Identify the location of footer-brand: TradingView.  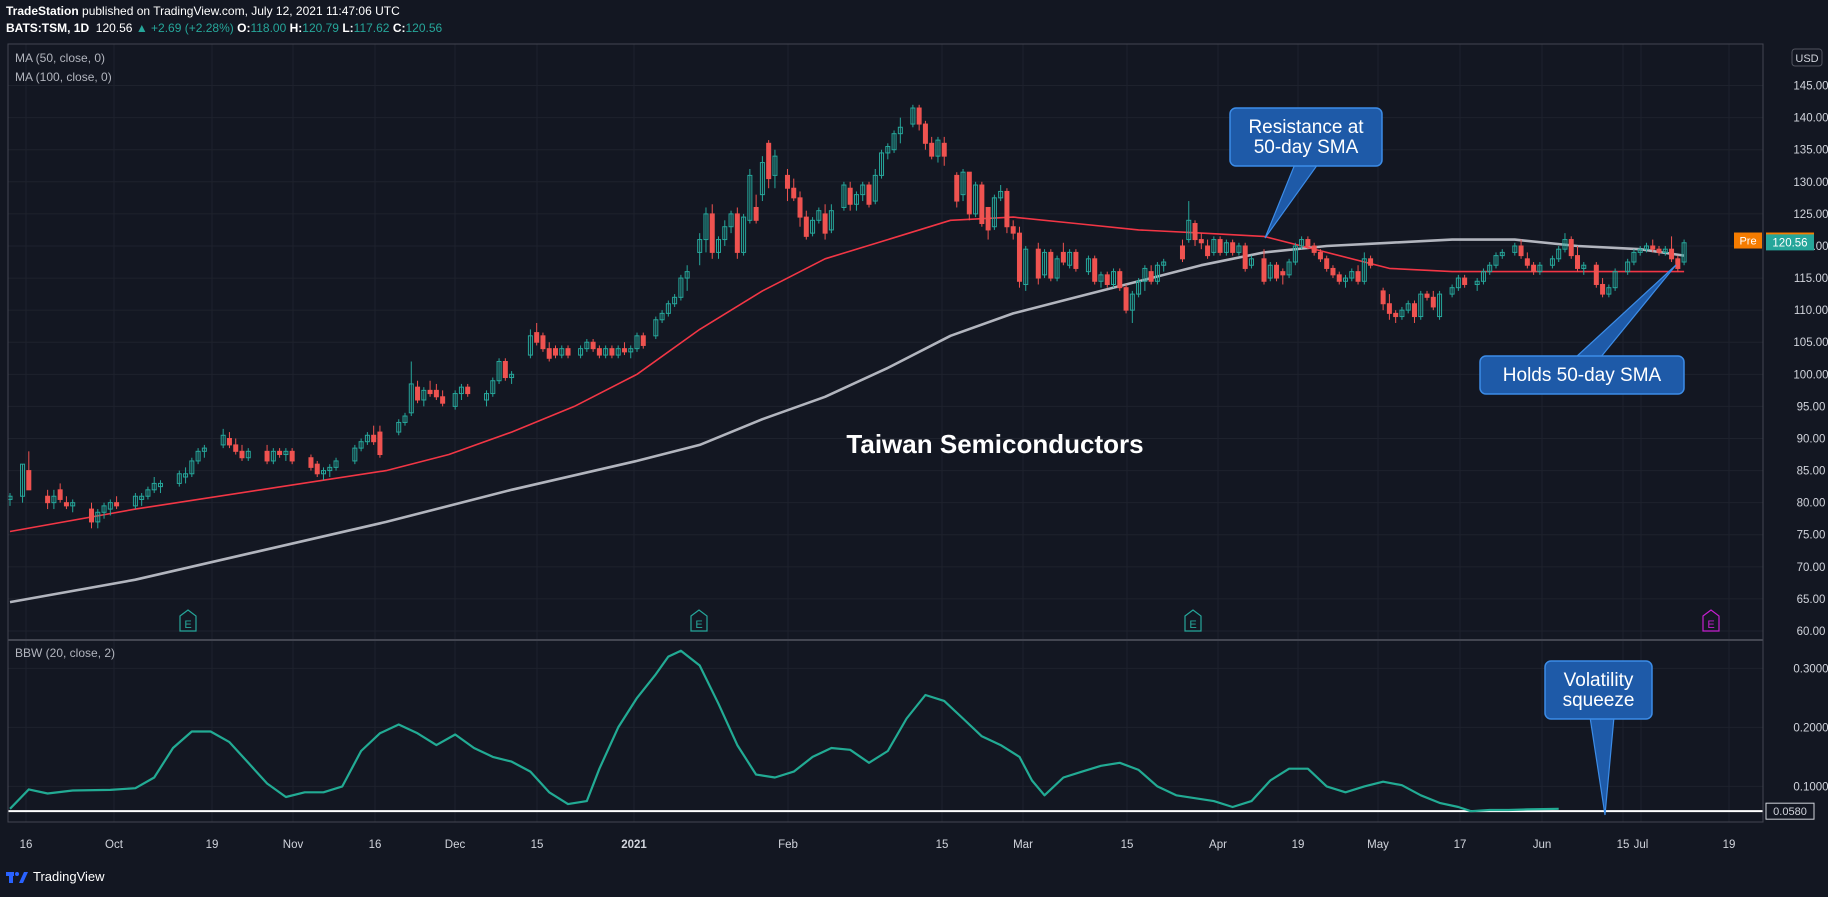
(69, 876).